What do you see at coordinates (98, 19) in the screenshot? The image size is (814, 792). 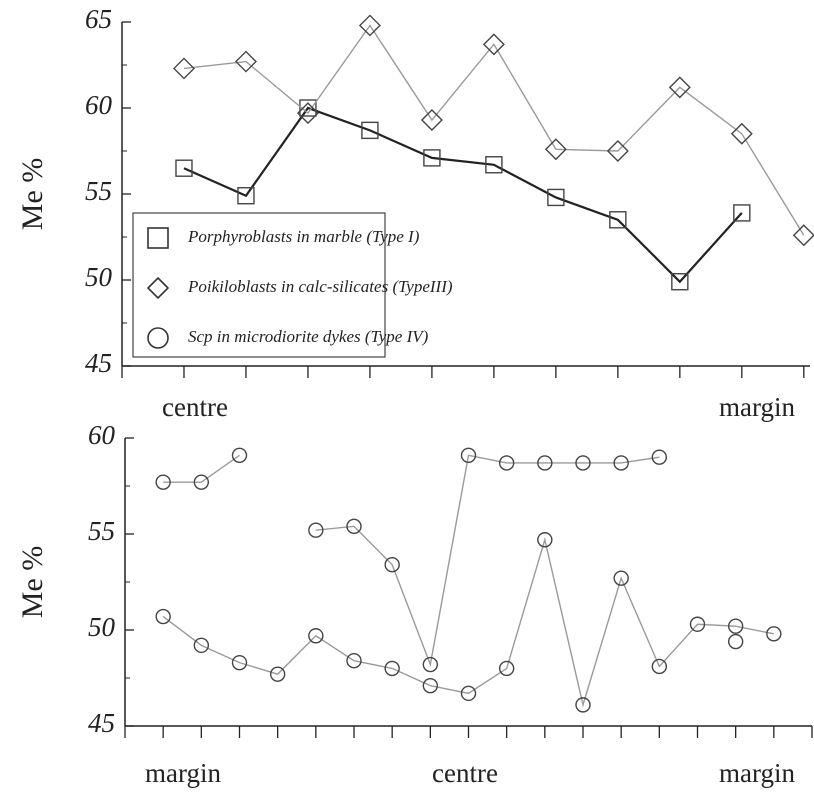 I see `y-tick-label: 65` at bounding box center [98, 19].